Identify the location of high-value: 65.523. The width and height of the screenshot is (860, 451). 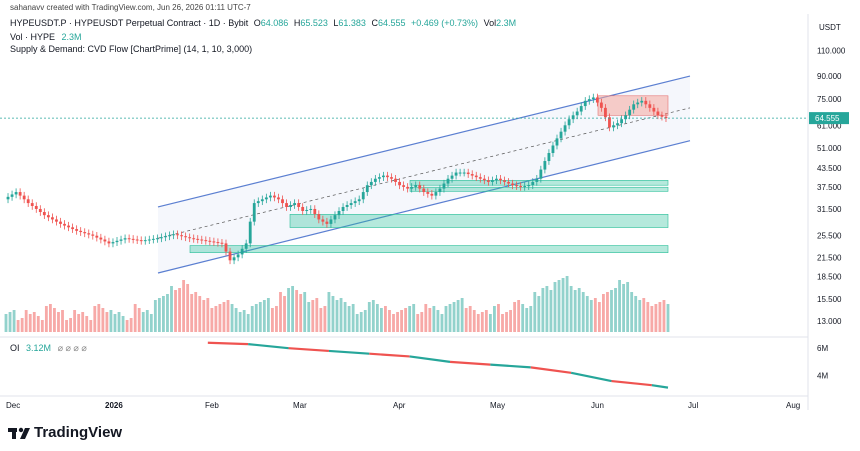
(314, 23).